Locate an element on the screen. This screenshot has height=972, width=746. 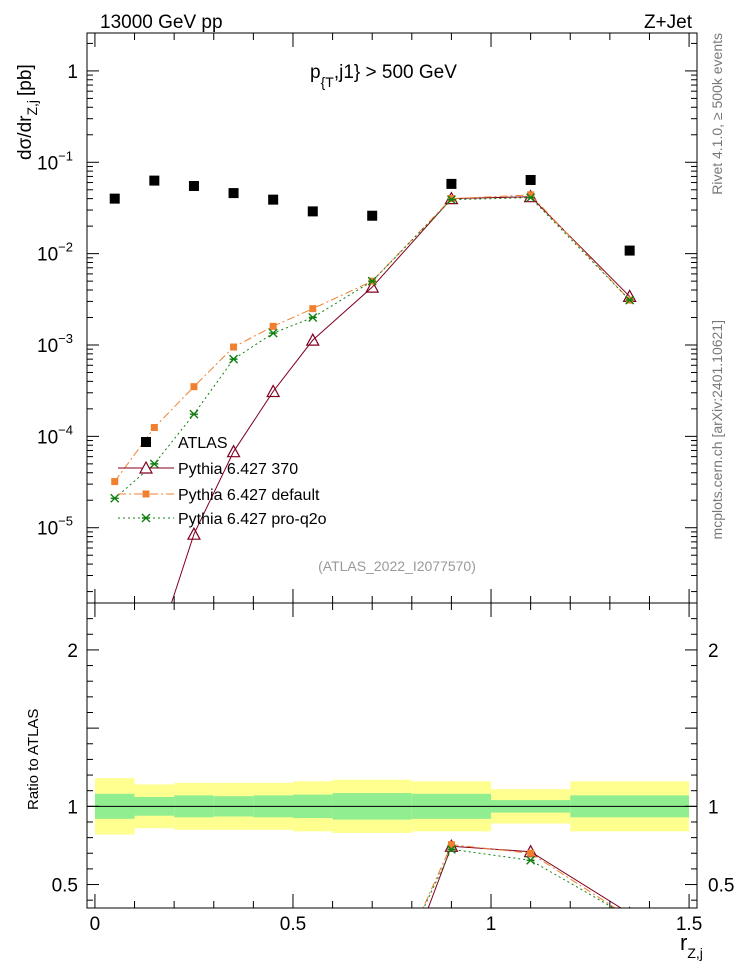
x-axis-label: rZ,j is located at coordinates (691, 945).